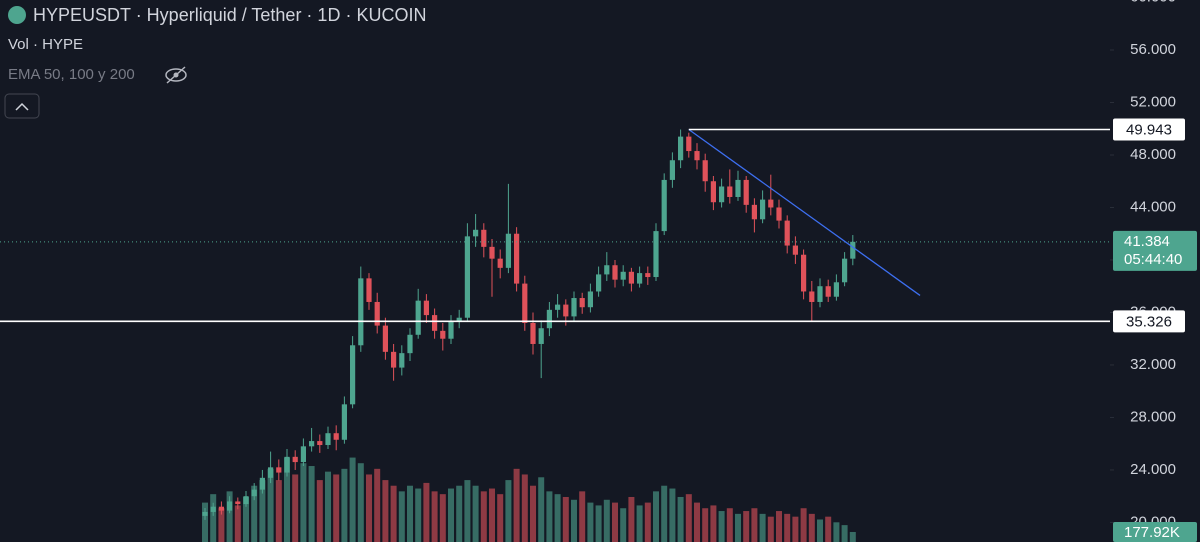 The image size is (1200, 542). I want to click on y-tick-label: 52.000, so click(1153, 101).